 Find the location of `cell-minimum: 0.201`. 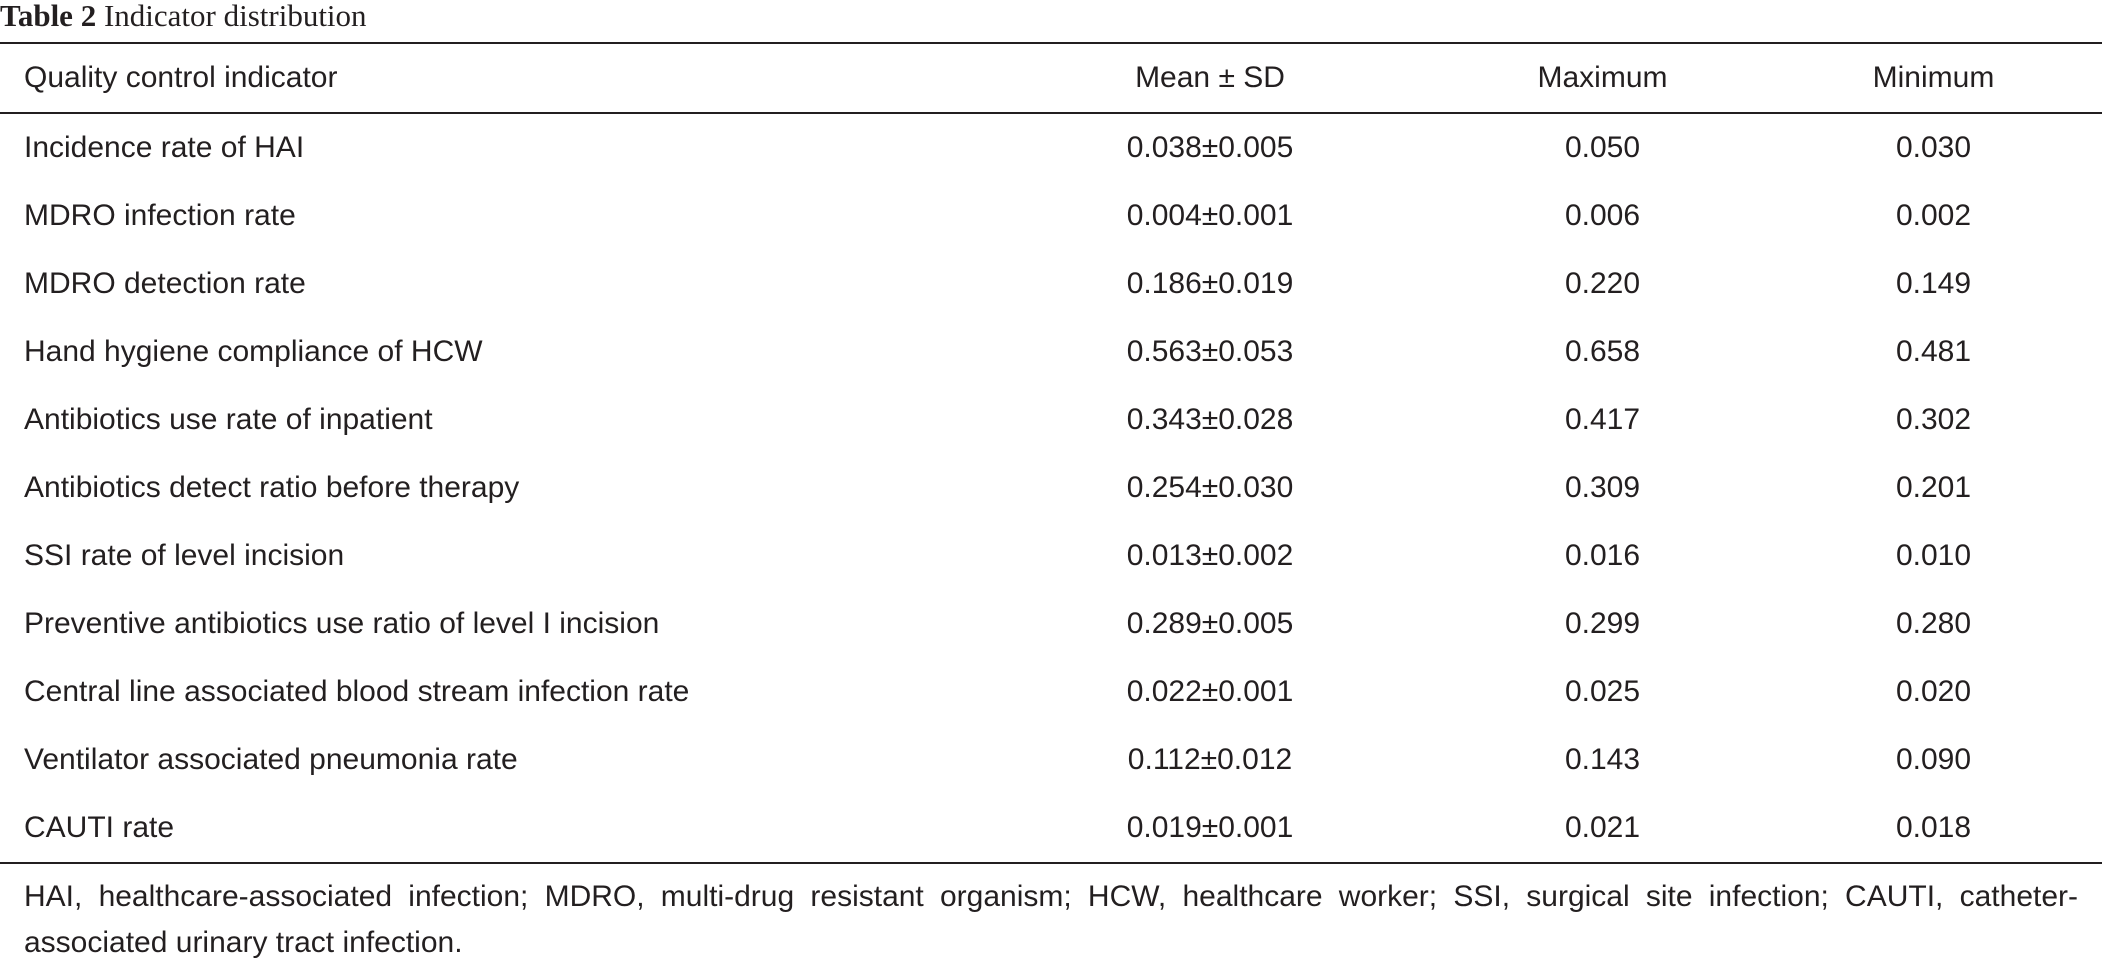

cell-minimum: 0.201 is located at coordinates (1933, 487).